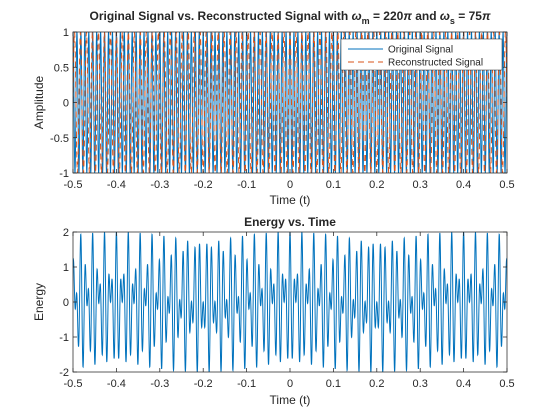 The image size is (560, 420). What do you see at coordinates (290, 200) in the screenshot?
I see `top-x-axis-label: Time (t)` at bounding box center [290, 200].